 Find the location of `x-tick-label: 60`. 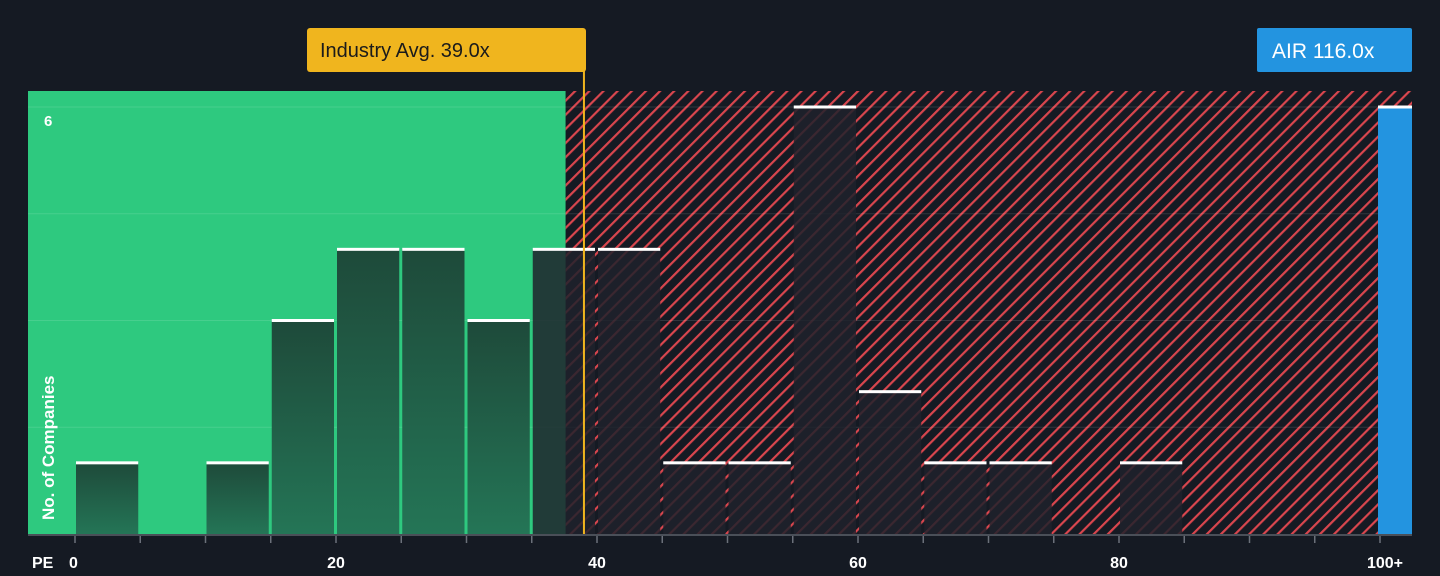

x-tick-label: 60 is located at coordinates (858, 563).